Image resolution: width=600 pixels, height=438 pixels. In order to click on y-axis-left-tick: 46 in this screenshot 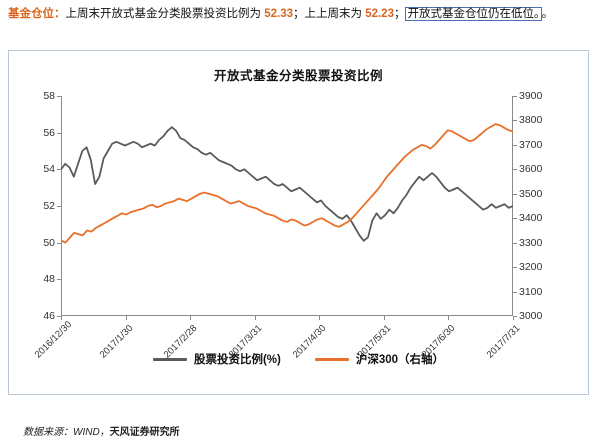, I will do `click(49, 316)`.